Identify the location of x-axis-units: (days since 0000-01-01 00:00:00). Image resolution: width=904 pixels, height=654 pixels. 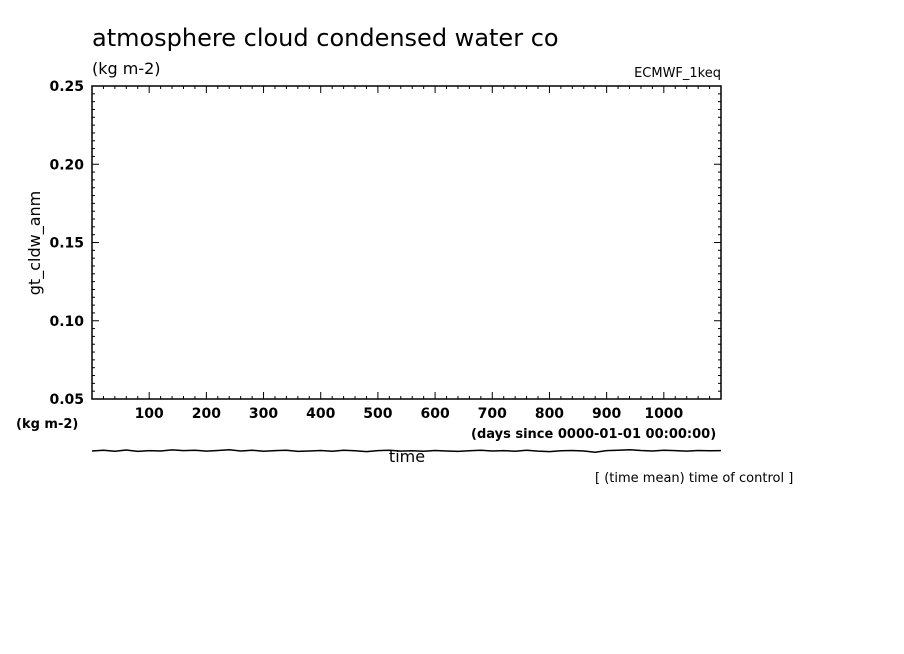
(593, 434).